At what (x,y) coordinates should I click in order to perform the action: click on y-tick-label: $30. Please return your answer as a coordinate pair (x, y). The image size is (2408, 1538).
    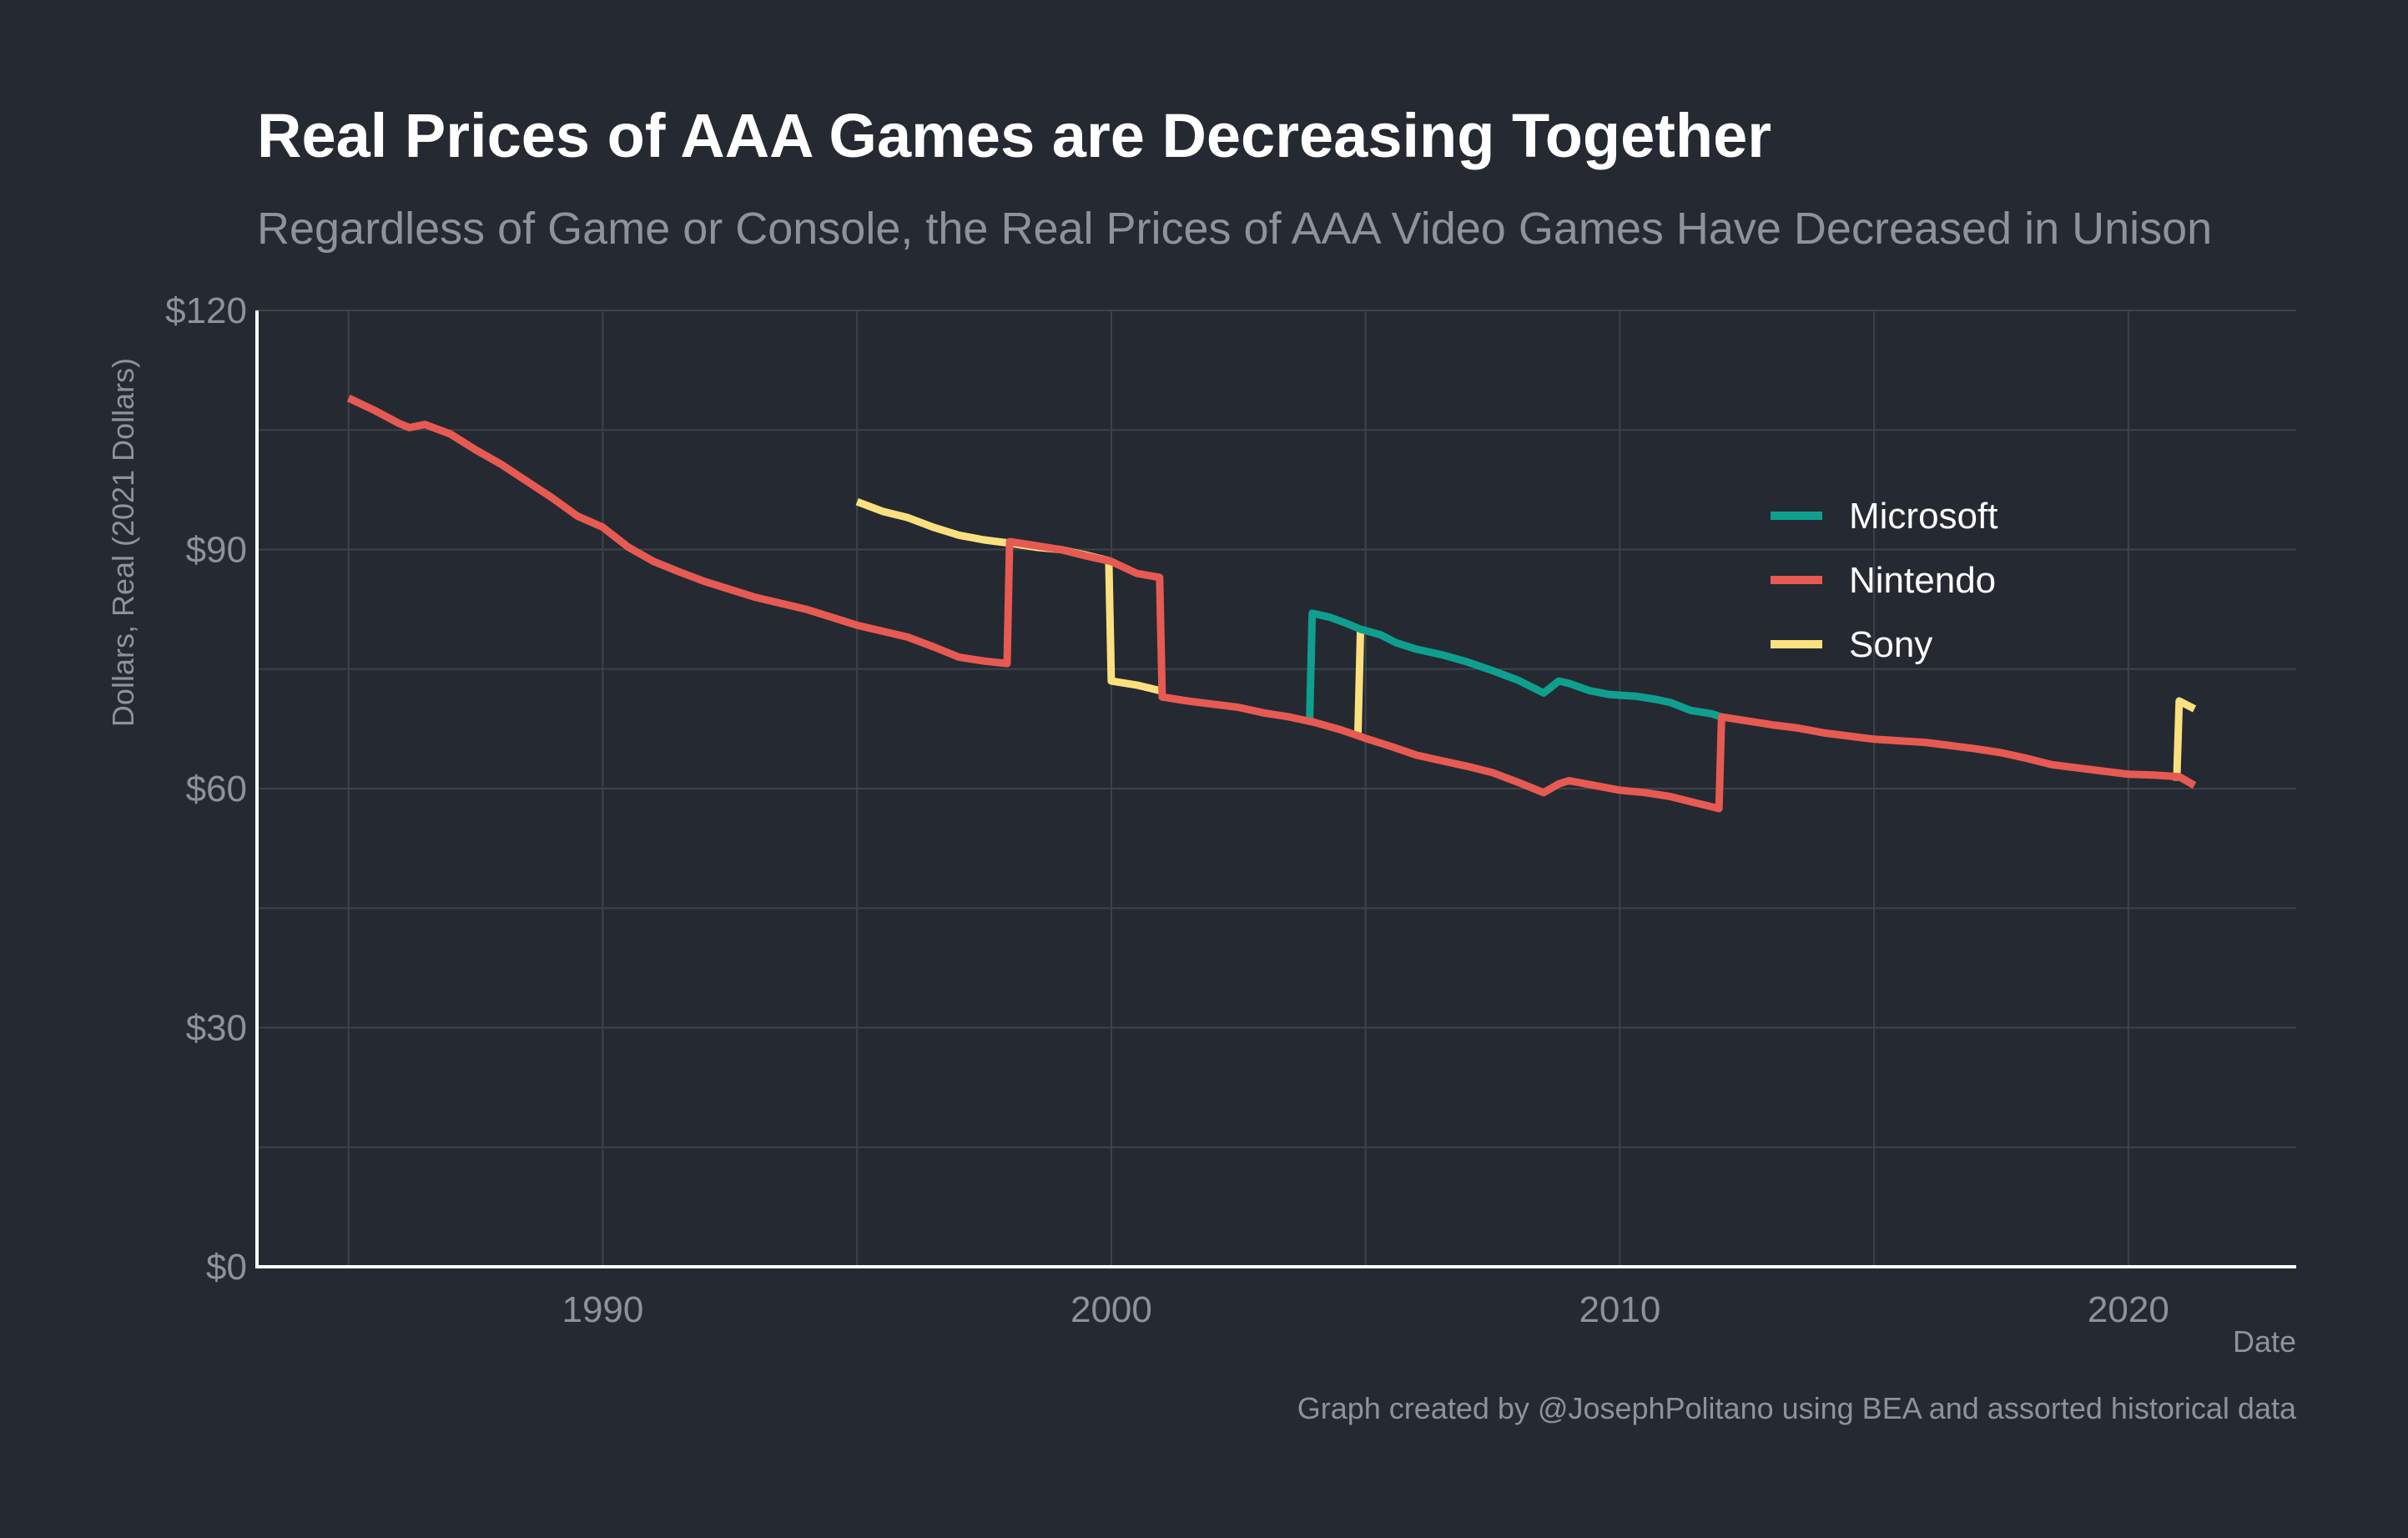
    Looking at the image, I should click on (216, 1028).